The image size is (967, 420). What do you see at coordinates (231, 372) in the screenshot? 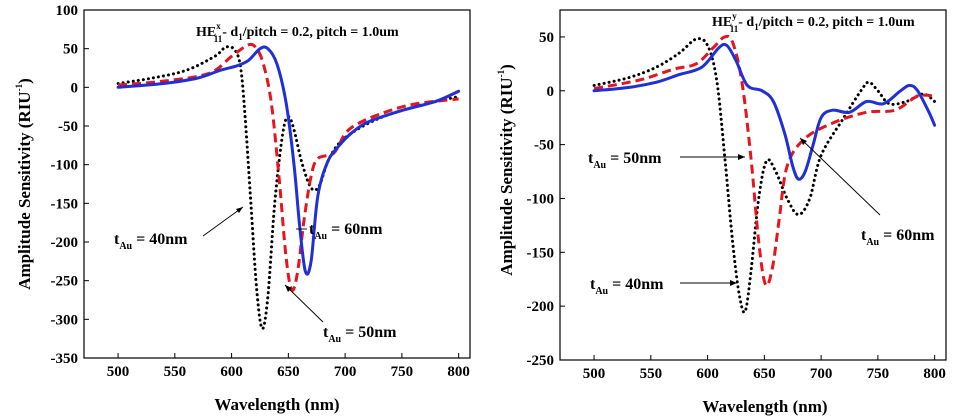
I see `left-x-tick-label: 600` at bounding box center [231, 372].